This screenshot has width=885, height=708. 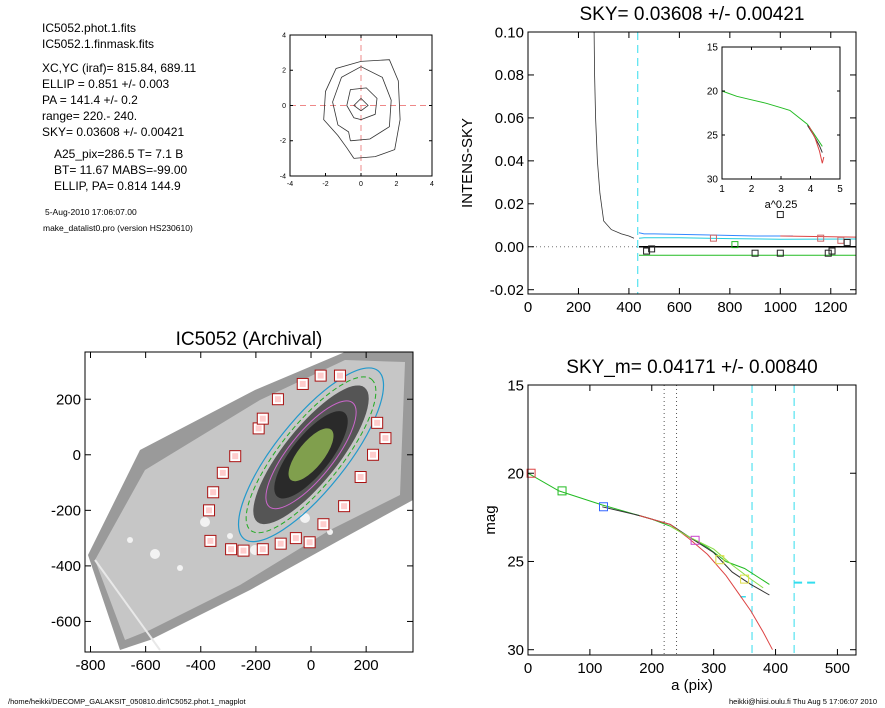 I want to click on intens-ytick-label: 0.00, so click(x=509, y=247).